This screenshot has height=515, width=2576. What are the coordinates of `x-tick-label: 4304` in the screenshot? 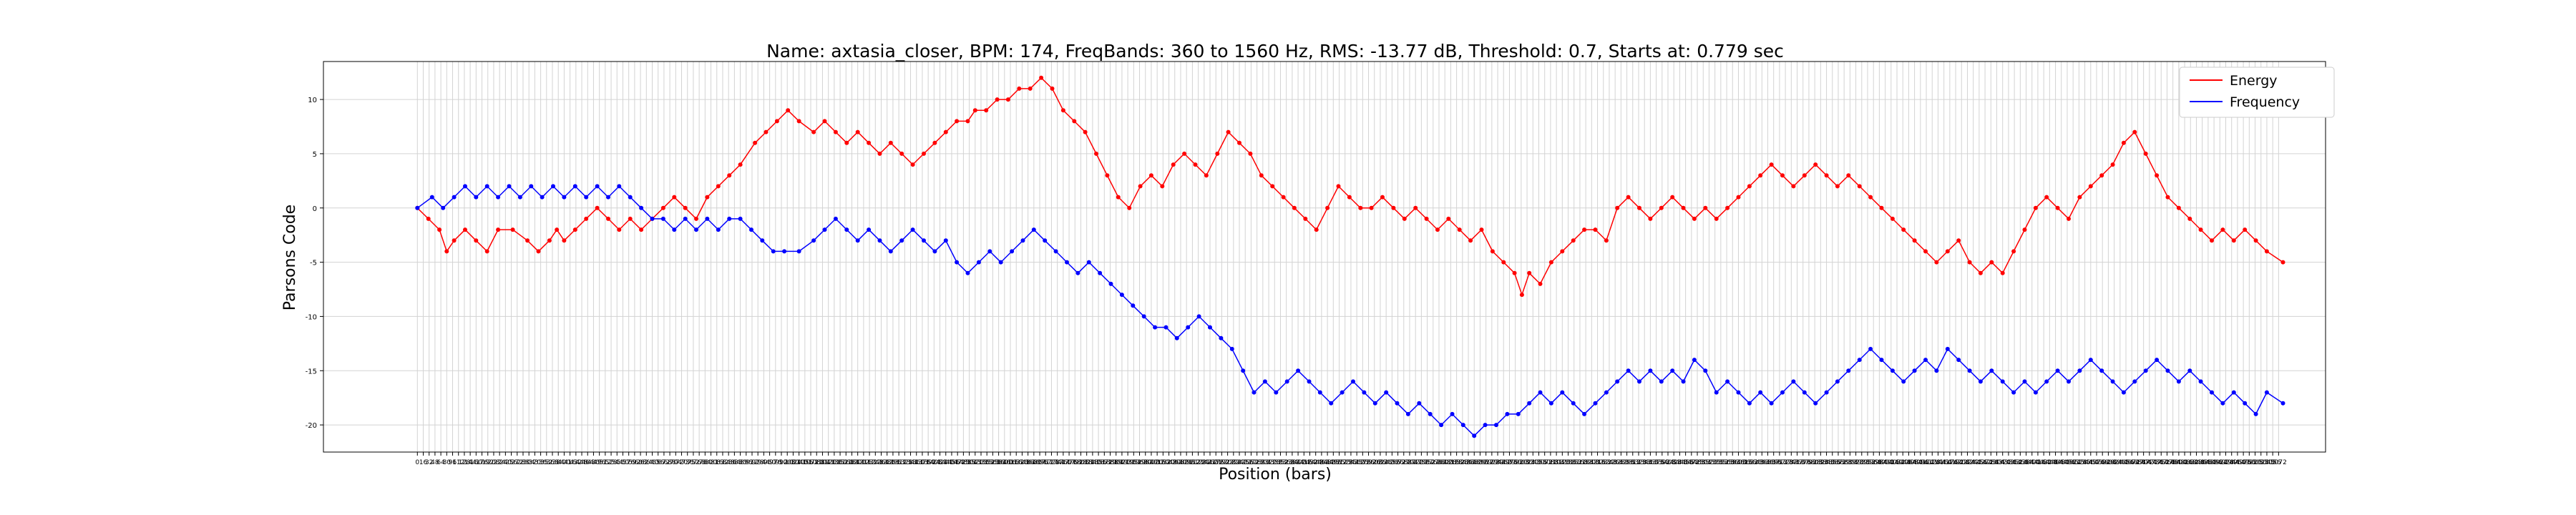 It's located at (1997, 462).